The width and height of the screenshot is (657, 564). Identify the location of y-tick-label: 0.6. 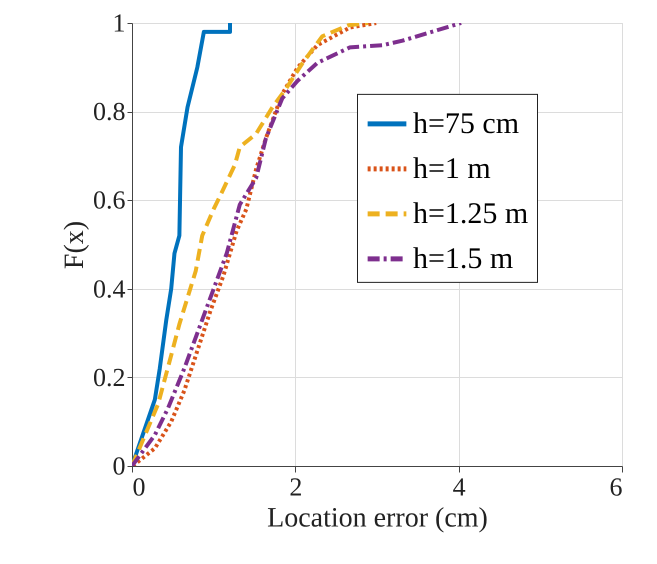
(109, 200).